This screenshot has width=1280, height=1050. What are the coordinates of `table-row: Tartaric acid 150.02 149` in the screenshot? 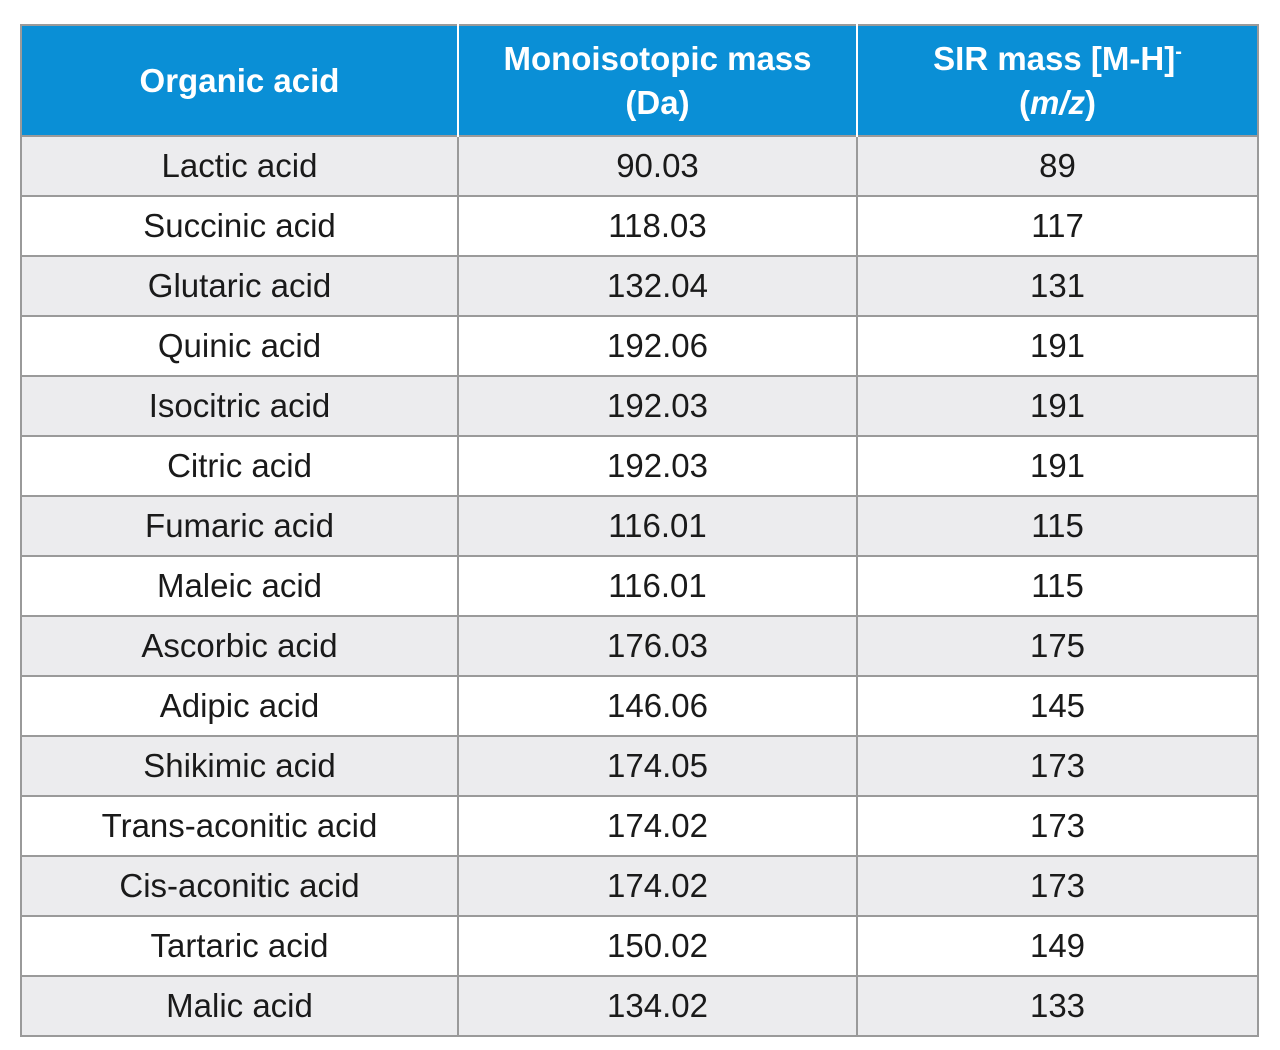 It's located at (639, 946).